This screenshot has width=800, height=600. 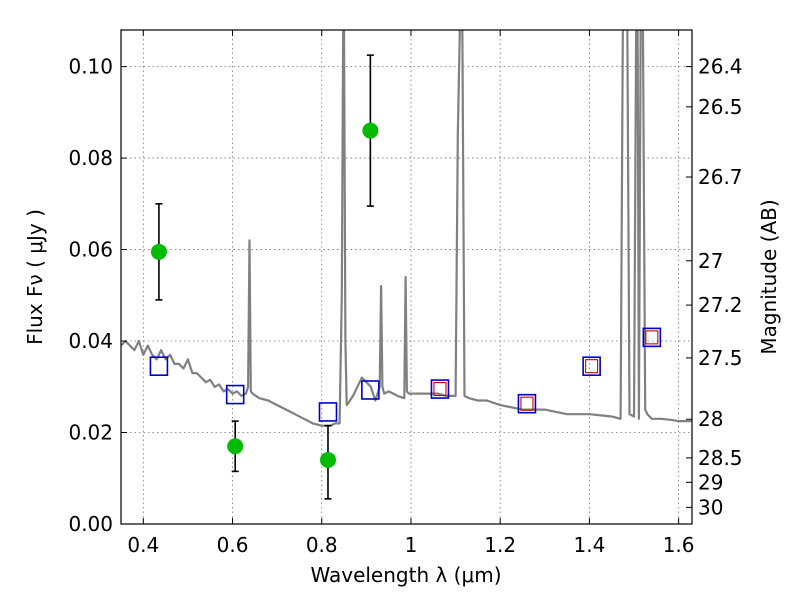 I want to click on y-tick-label: 0.06, so click(x=90, y=250).